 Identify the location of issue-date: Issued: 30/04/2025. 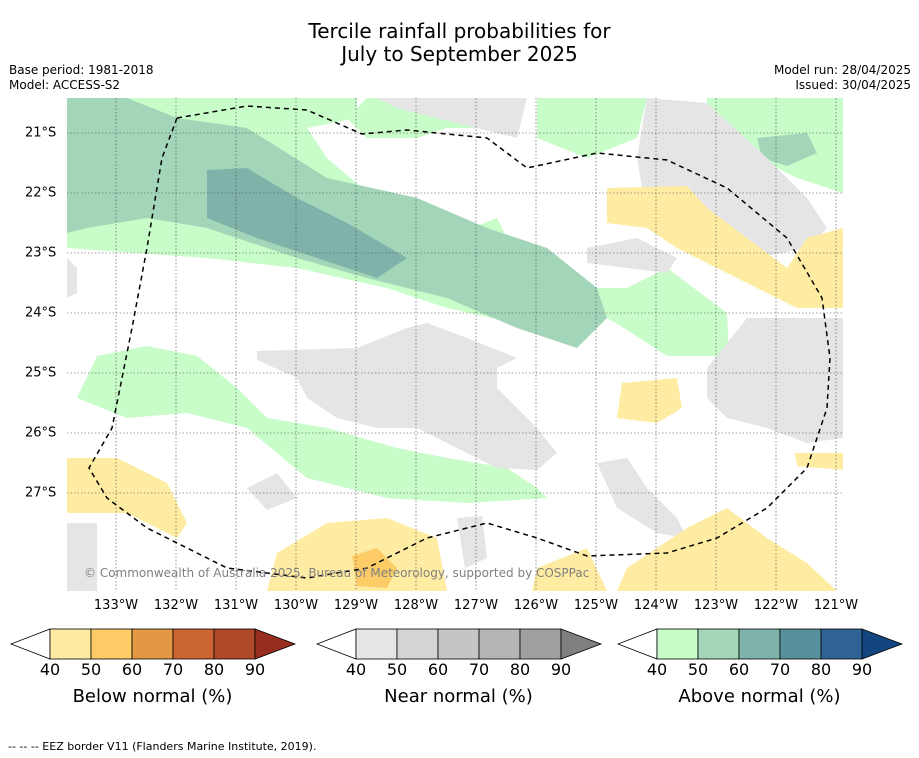
(853, 85).